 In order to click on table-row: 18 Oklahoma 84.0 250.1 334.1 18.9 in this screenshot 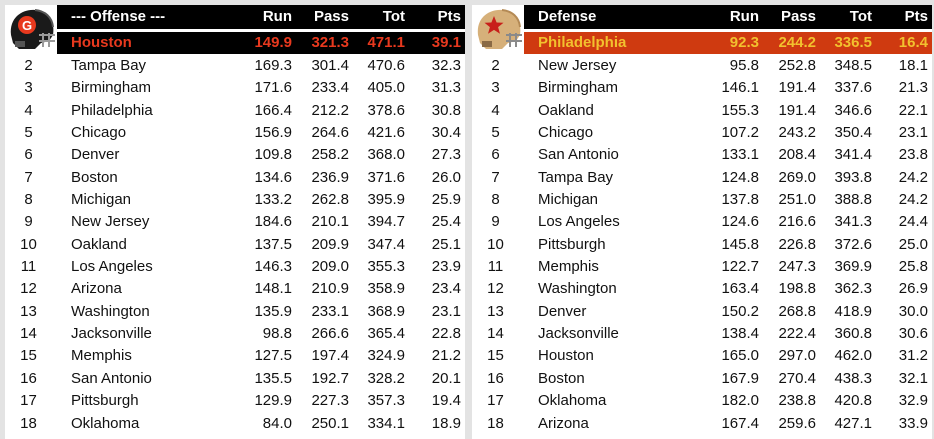, I will do `click(235, 424)`.